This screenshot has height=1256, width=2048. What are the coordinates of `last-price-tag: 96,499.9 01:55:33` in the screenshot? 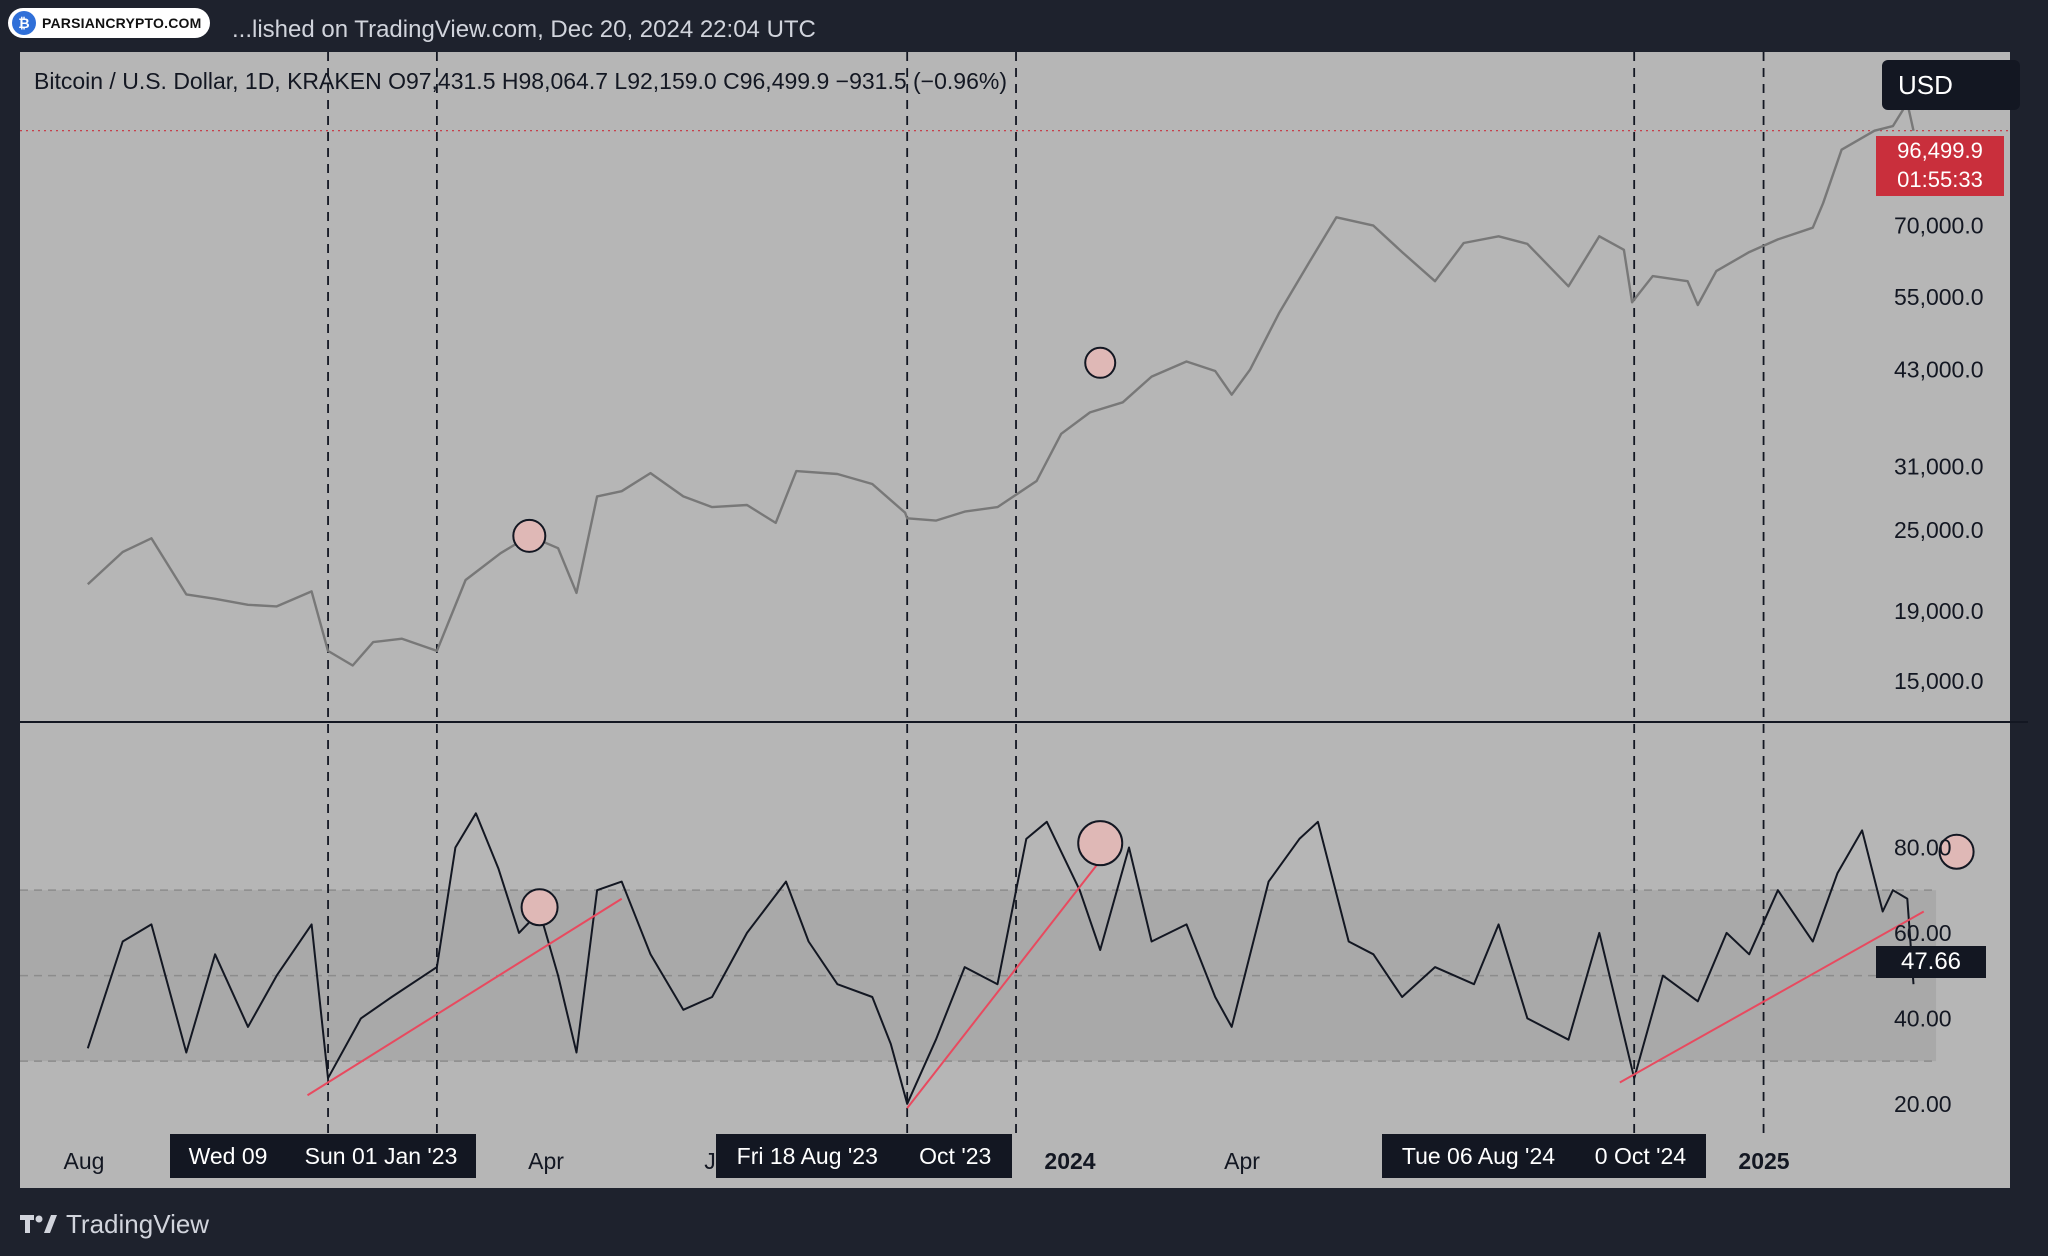 It's located at (1940, 166).